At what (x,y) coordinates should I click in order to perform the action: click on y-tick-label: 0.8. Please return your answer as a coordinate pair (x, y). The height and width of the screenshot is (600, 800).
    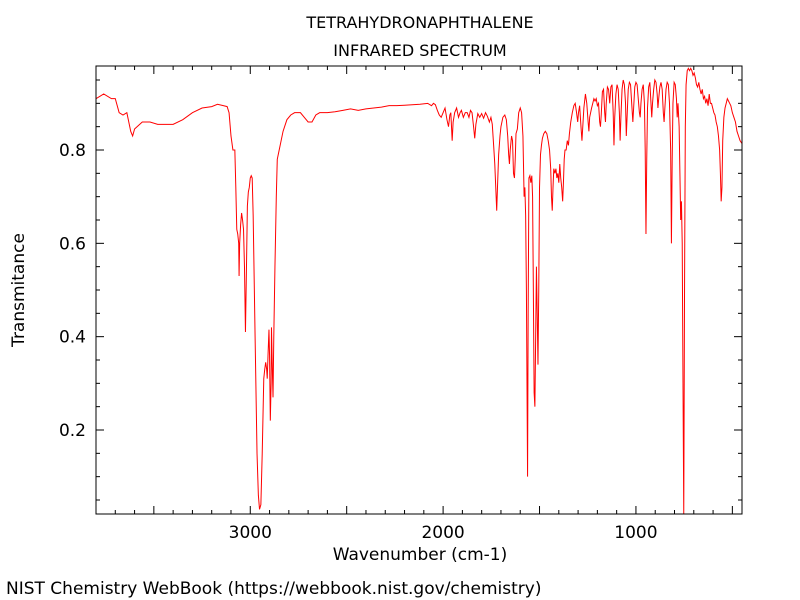
    Looking at the image, I should click on (72, 151).